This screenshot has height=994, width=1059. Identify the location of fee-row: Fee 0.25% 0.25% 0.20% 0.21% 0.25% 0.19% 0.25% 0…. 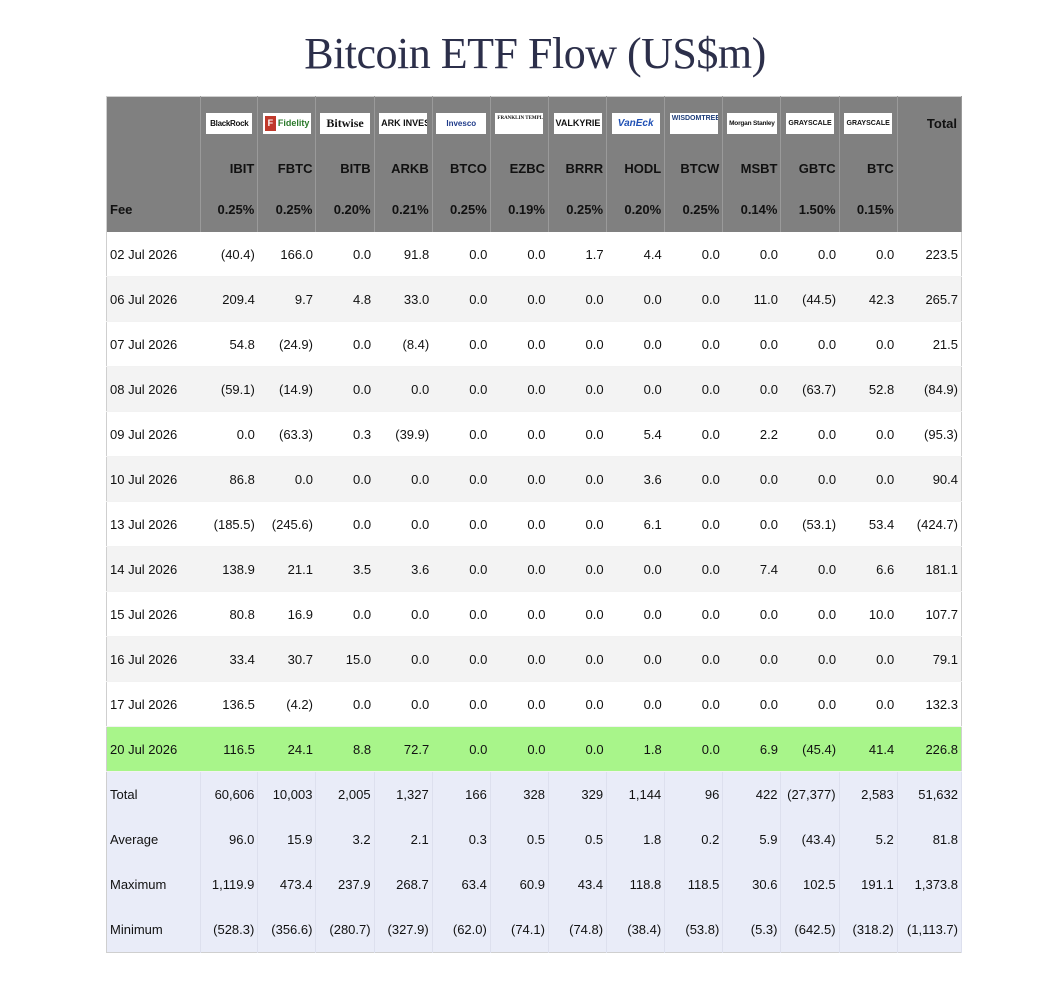
(534, 209).